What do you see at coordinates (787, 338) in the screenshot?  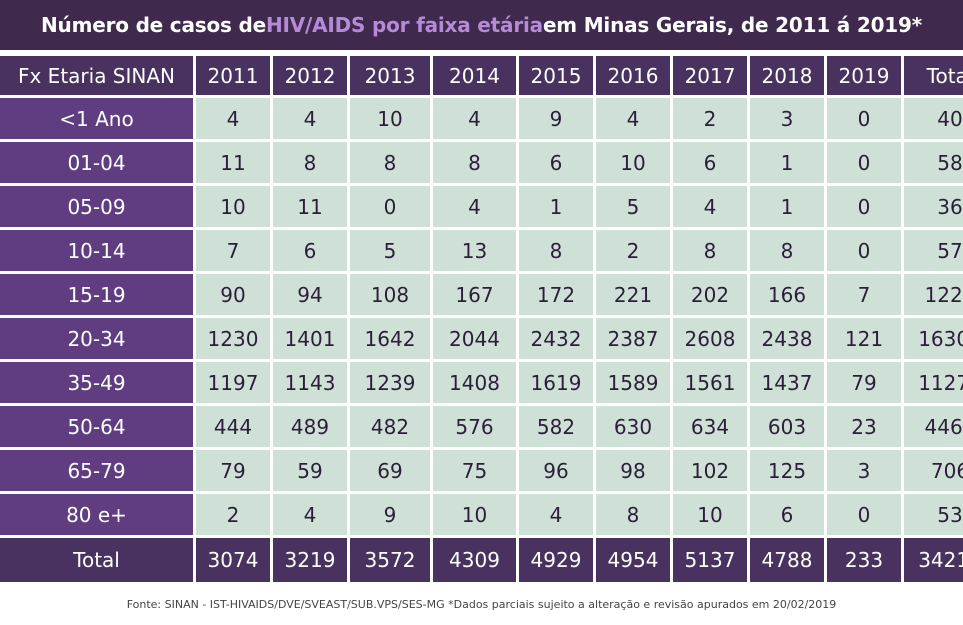 I see `table-cell: 2438` at bounding box center [787, 338].